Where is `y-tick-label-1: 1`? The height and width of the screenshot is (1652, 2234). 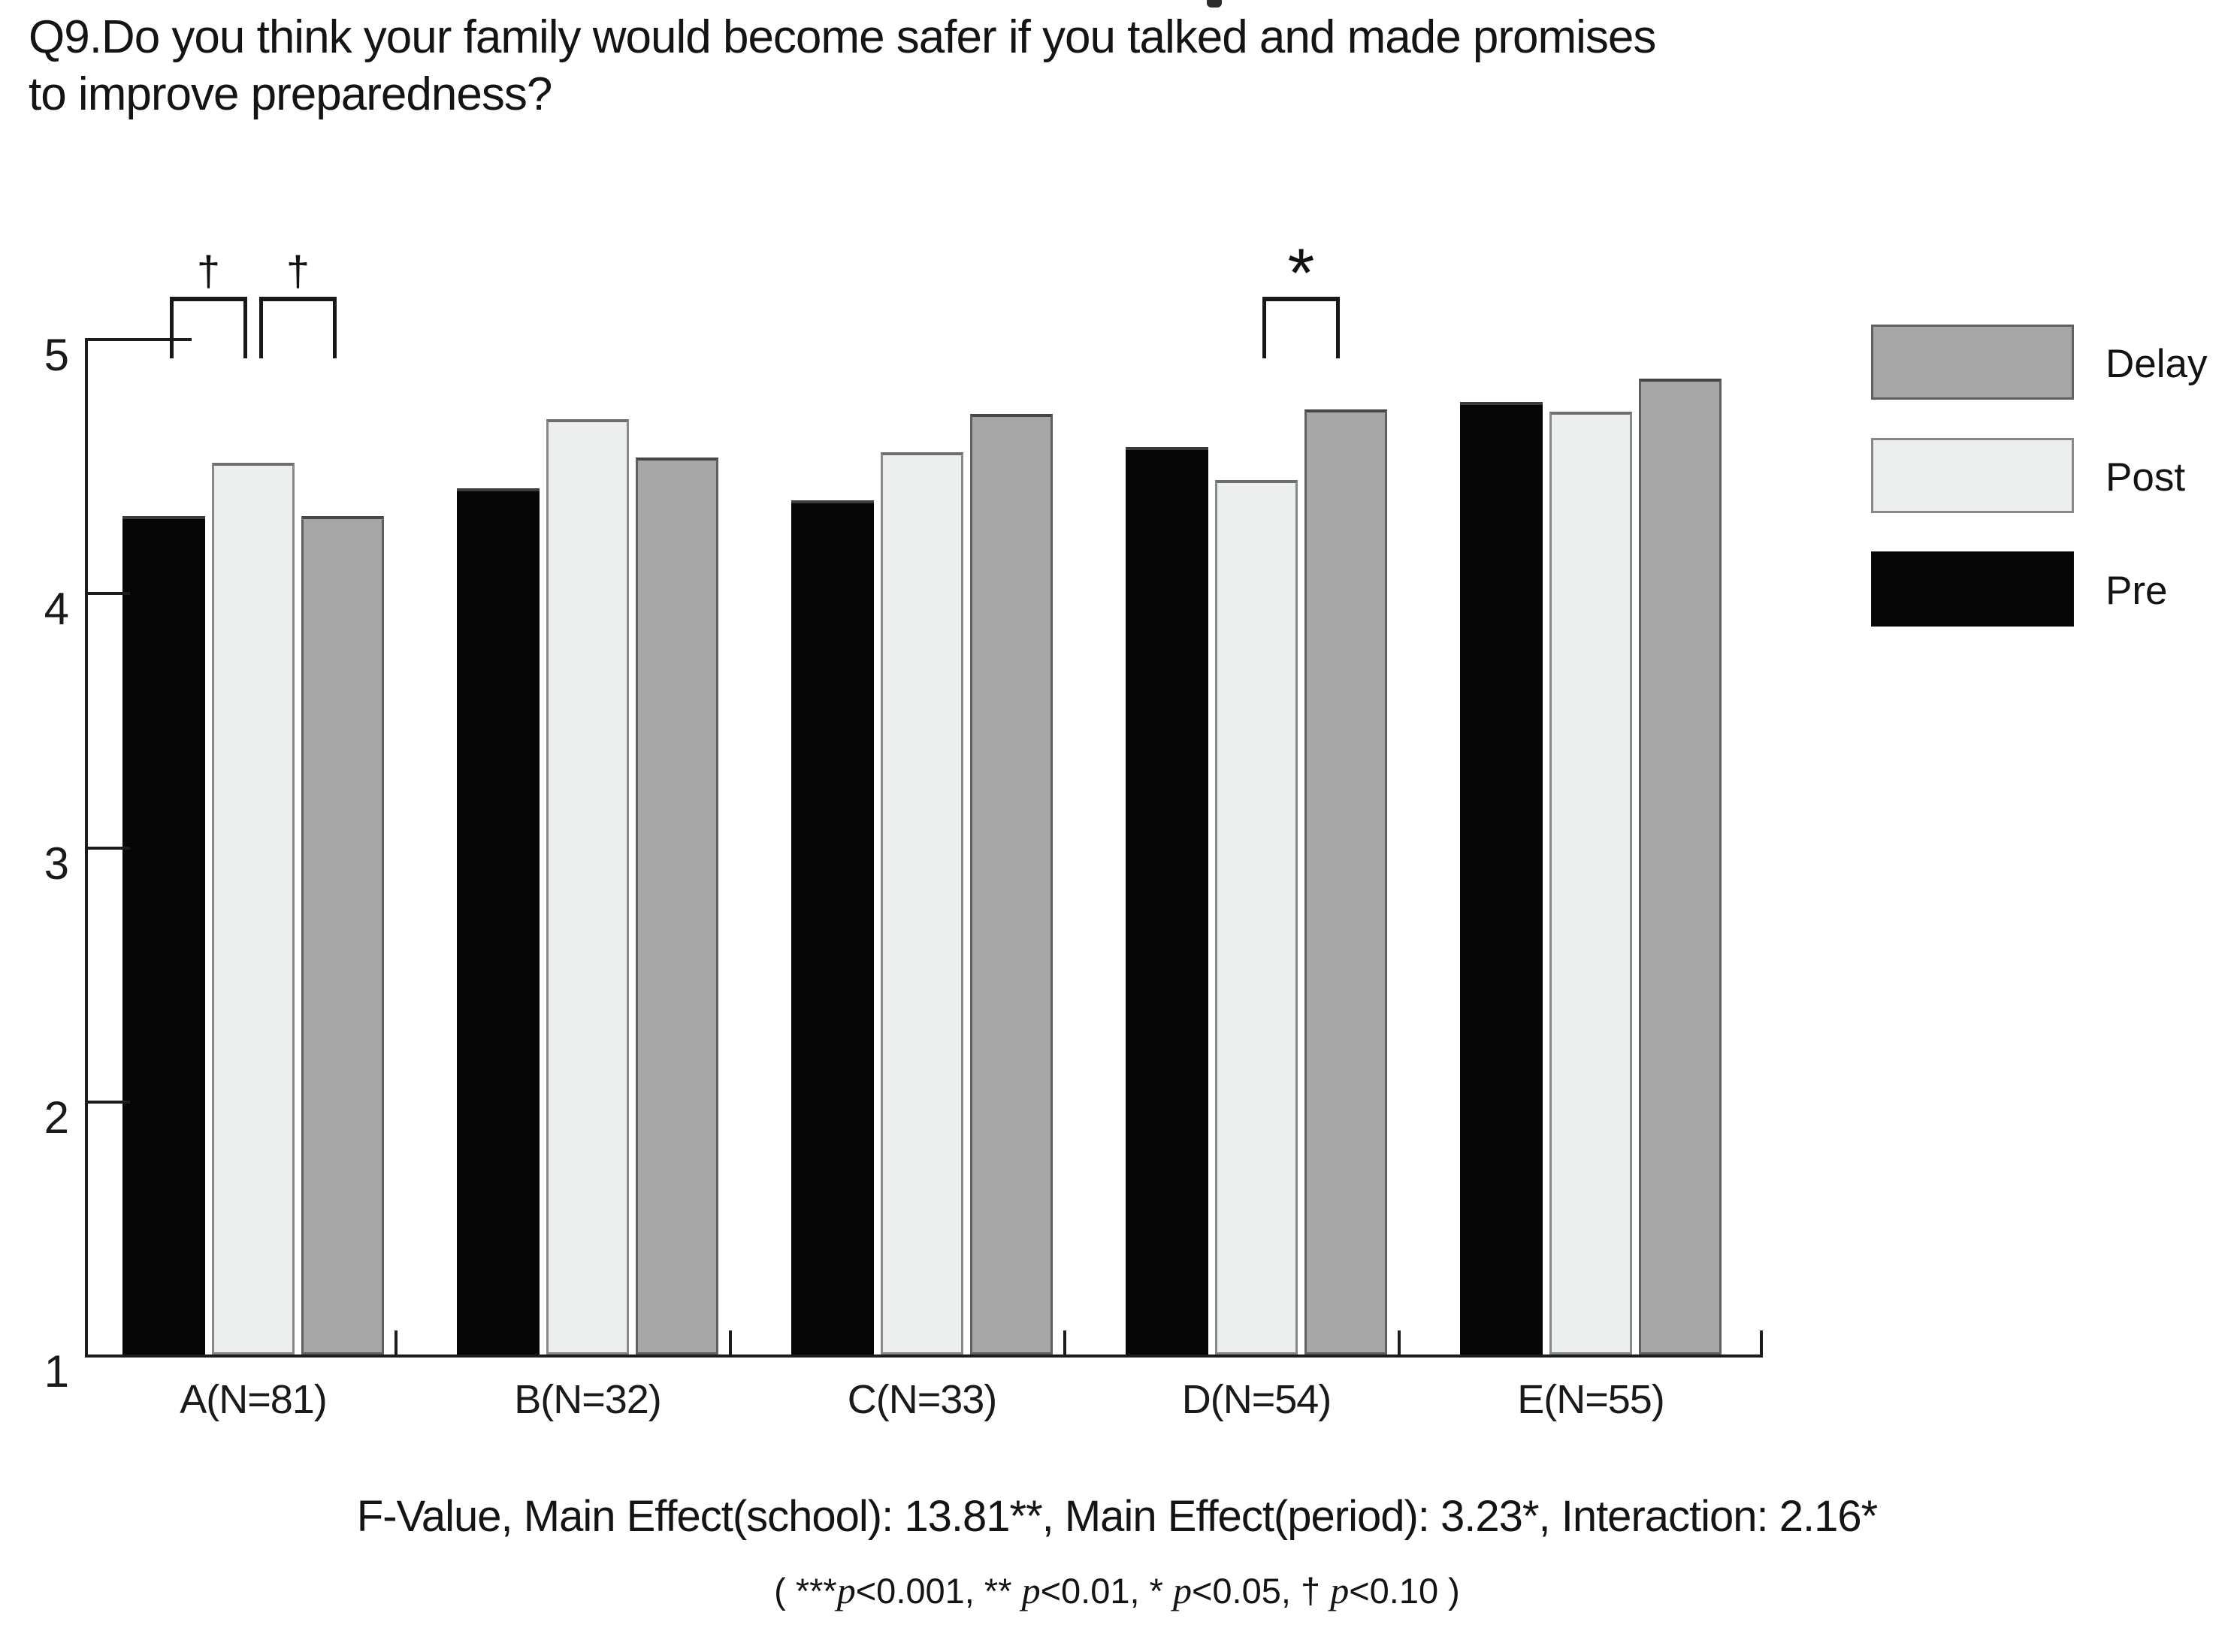
y-tick-label-1: 1 is located at coordinates (56, 1371).